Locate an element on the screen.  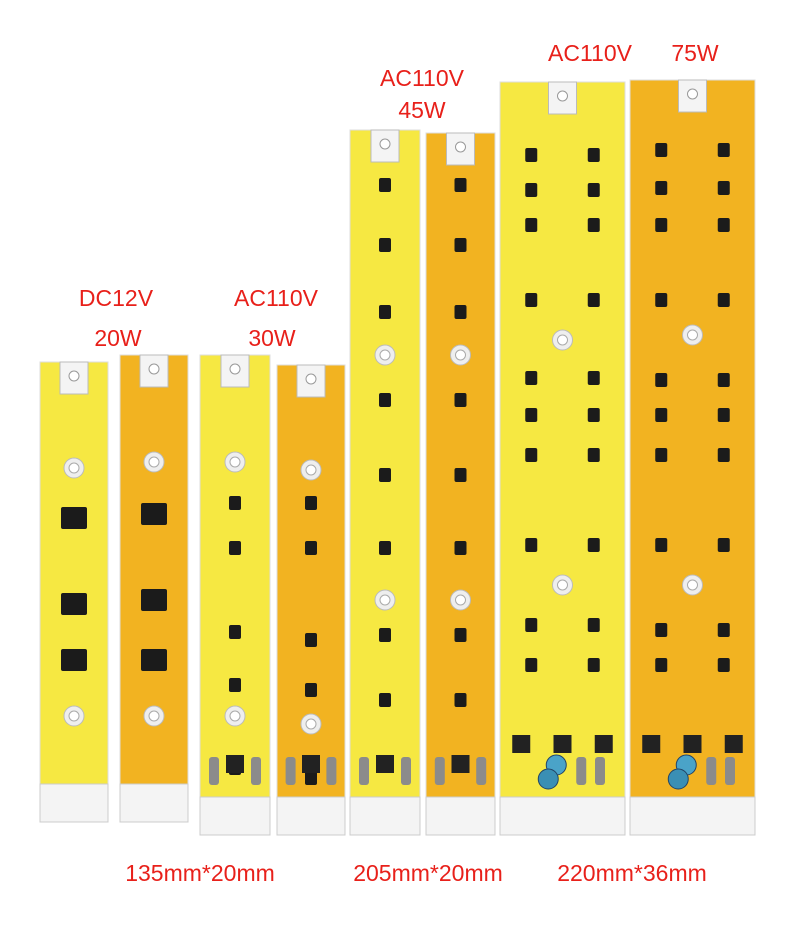
power-label: 30W is located at coordinates (272, 338).